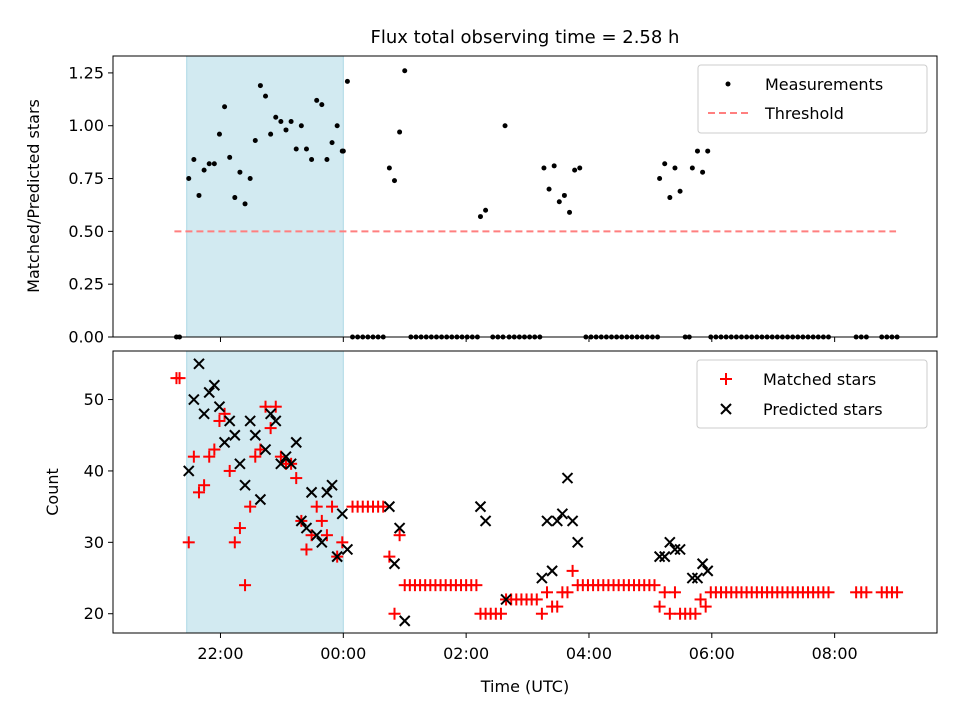 The image size is (960, 724). Describe the element at coordinates (524, 686) in the screenshot. I see `x-axis-label: Time (UTC)` at that location.